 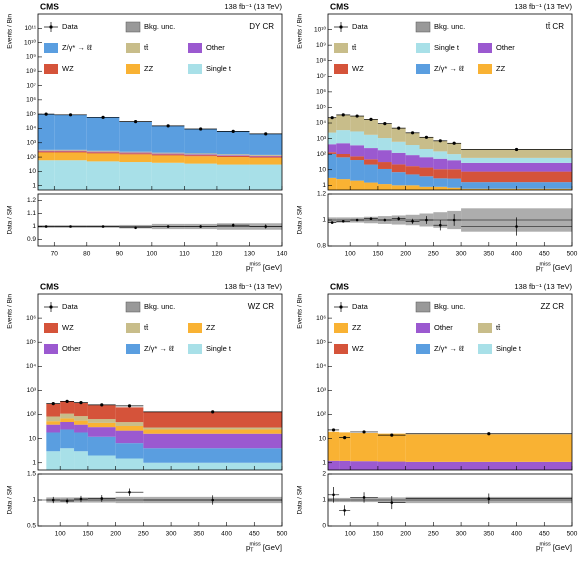 What do you see at coordinates (133, 307) in the screenshot?
I see `legend-unc-swatch` at bounding box center [133, 307].